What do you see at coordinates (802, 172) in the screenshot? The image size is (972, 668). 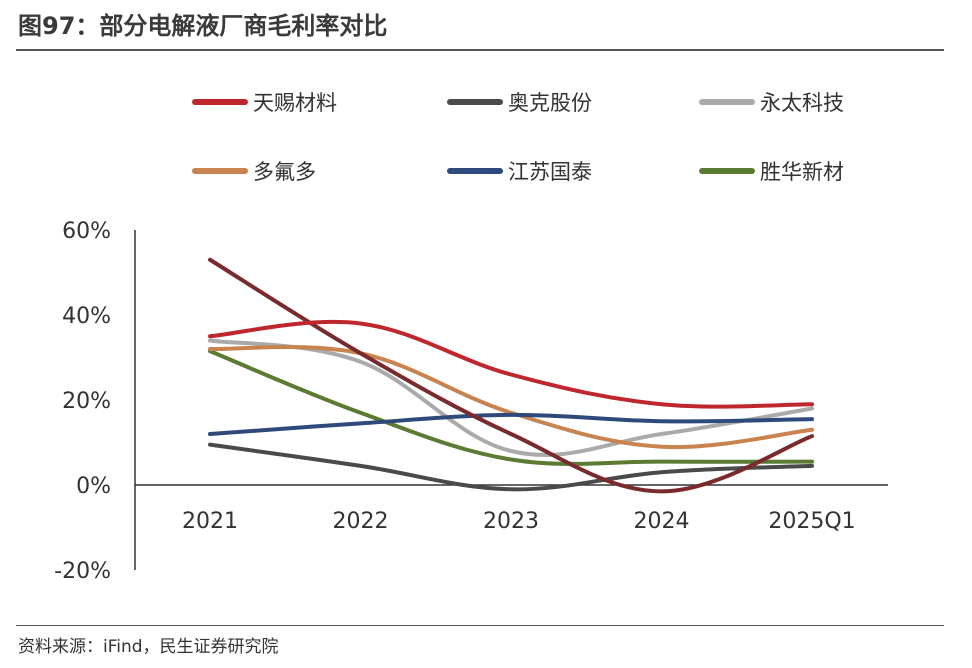 I see `legend-label: 胜华新材` at bounding box center [802, 172].